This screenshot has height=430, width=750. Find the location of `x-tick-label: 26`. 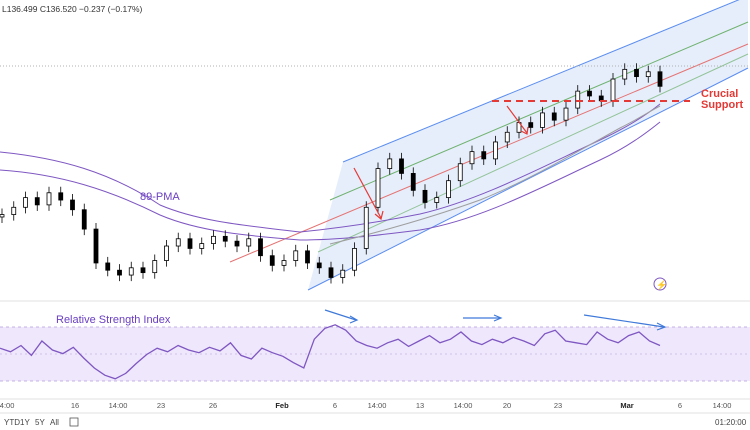

x-tick-label: 26 is located at coordinates (213, 405).